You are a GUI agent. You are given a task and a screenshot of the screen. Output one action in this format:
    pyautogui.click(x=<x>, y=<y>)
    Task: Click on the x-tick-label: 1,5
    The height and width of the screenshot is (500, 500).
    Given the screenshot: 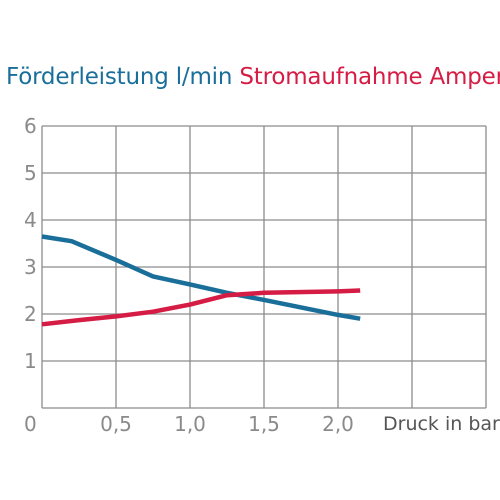 What is the action you would take?
    pyautogui.click(x=264, y=424)
    